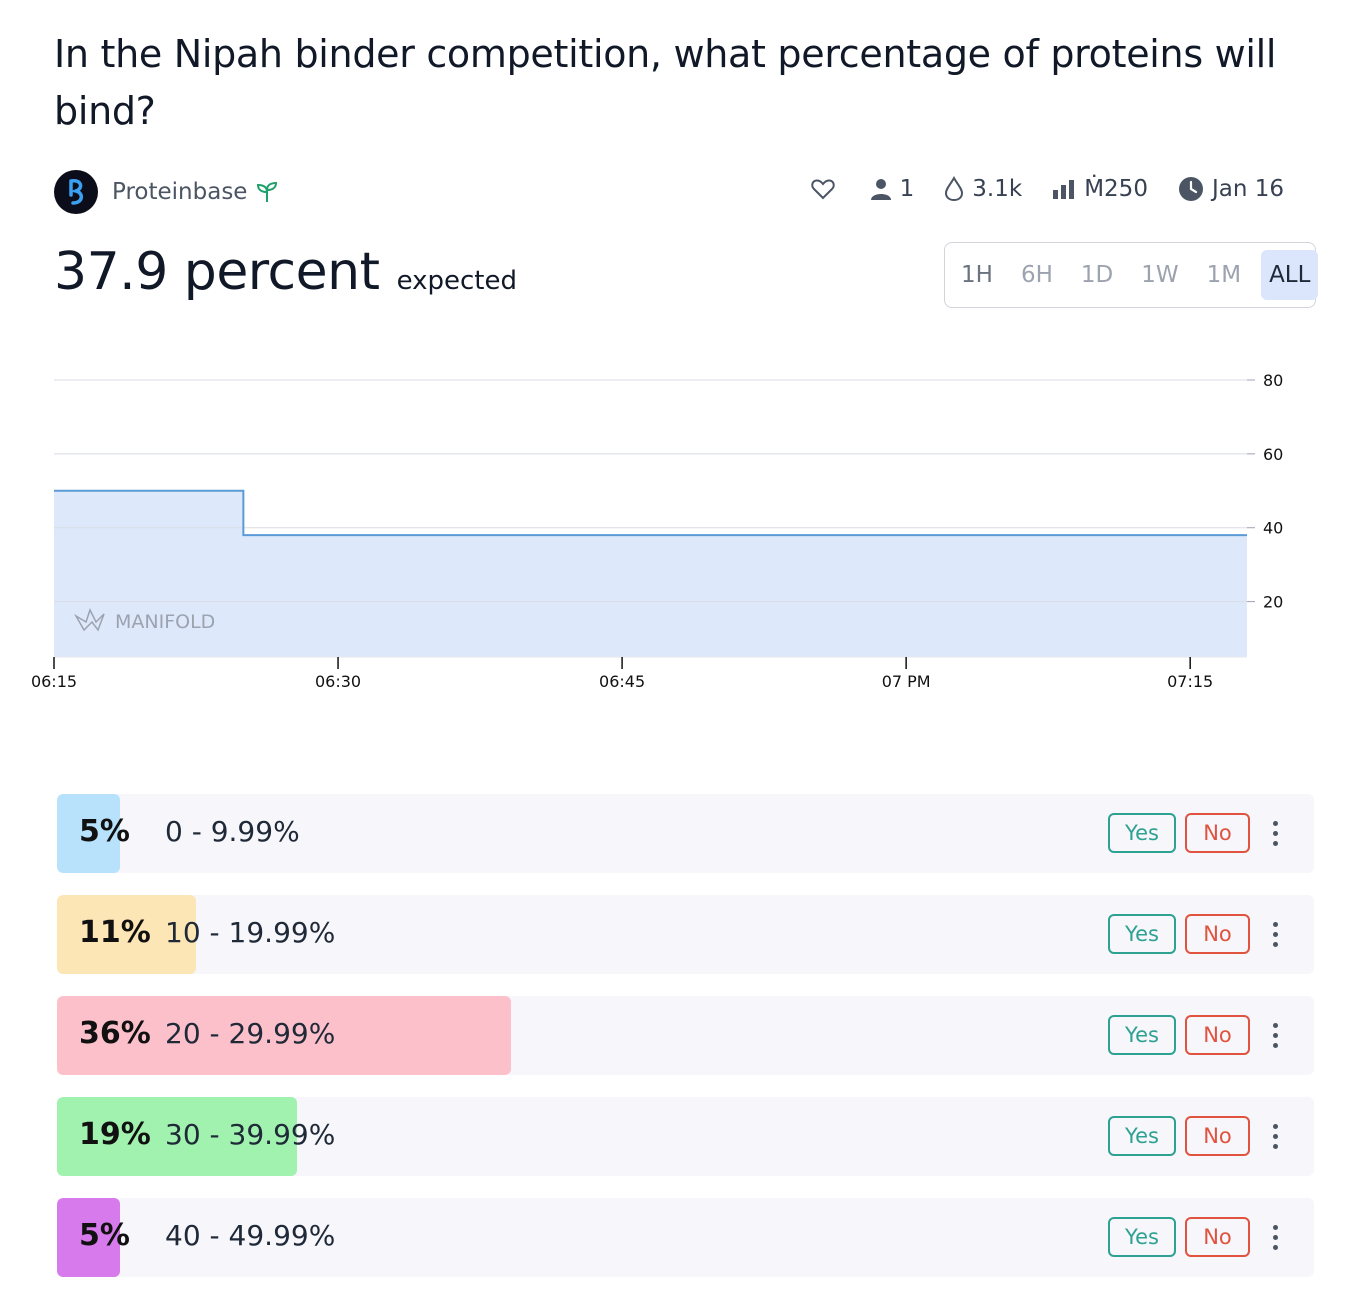  Describe the element at coordinates (906, 681) in the screenshot. I see `x-tick-label: 07 PM` at that location.